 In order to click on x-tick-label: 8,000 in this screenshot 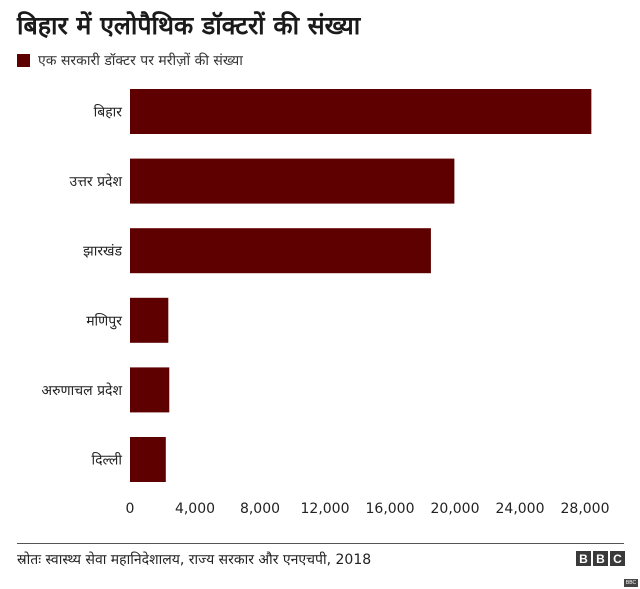, I will do `click(260, 509)`.